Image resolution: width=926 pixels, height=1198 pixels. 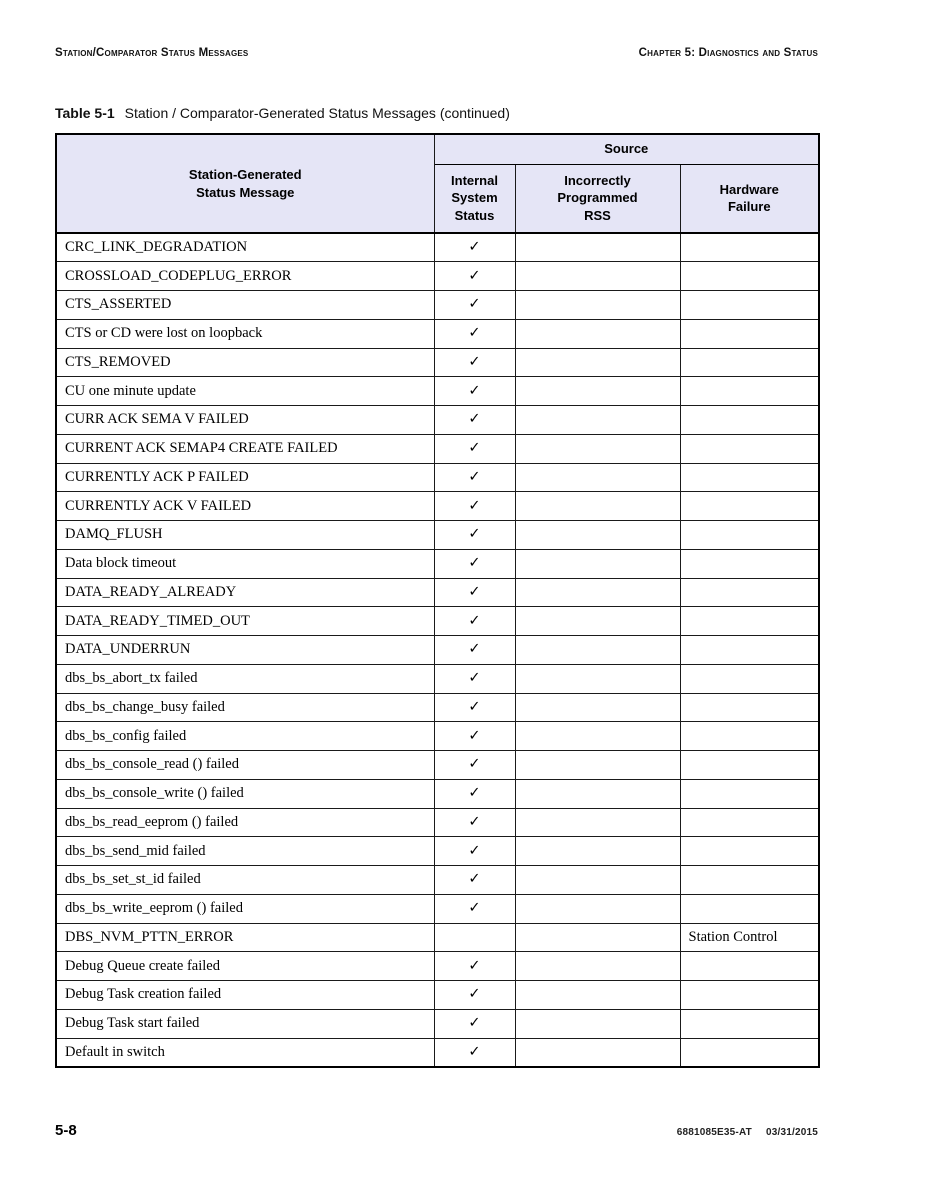 I want to click on table-row: dbs_bs_console_read () failed ✓, so click(x=437, y=765).